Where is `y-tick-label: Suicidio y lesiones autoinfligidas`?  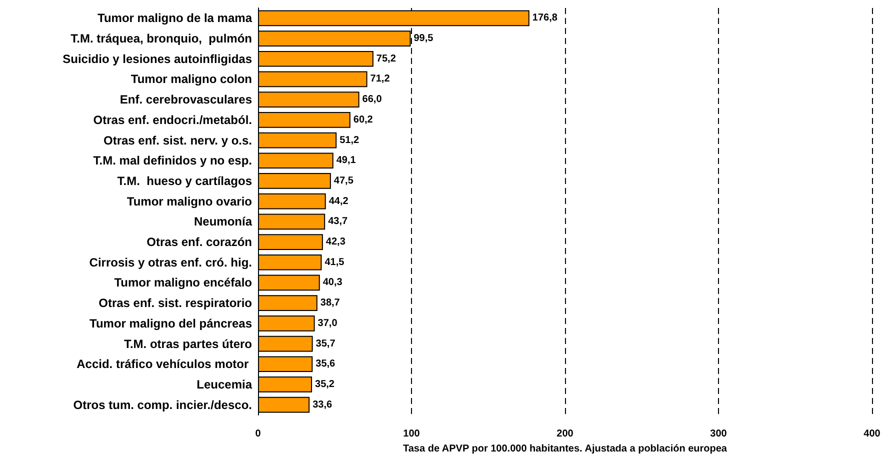
y-tick-label: Suicidio y lesiones autoinfligidas is located at coordinates (157, 59).